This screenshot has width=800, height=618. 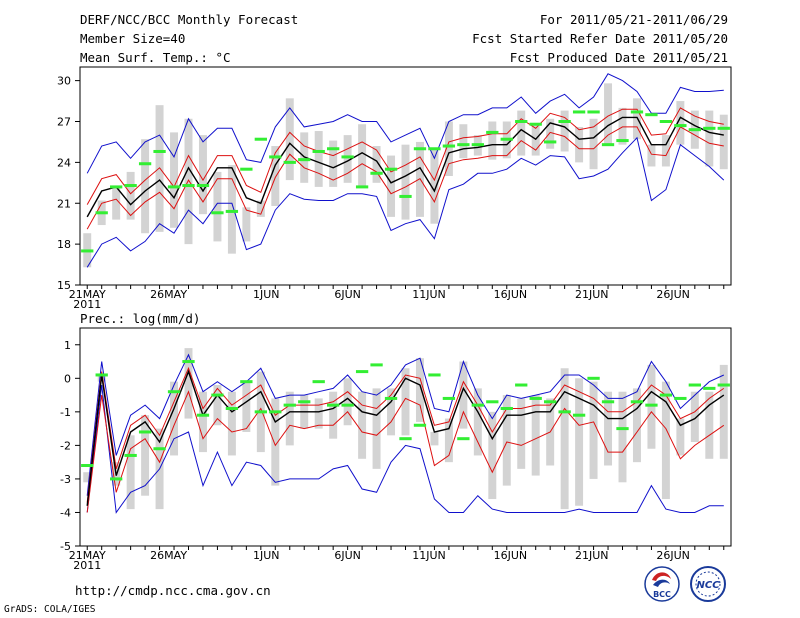 I want to click on bcc-logo-swirl-blue, so click(x=661, y=583).